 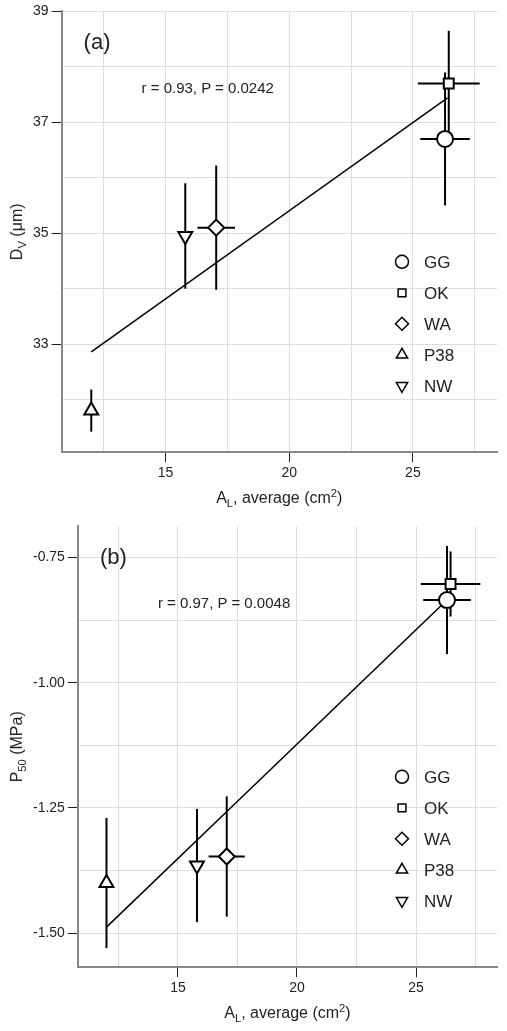 What do you see at coordinates (40, 10) in the screenshot?
I see `y-tick-label: 39` at bounding box center [40, 10].